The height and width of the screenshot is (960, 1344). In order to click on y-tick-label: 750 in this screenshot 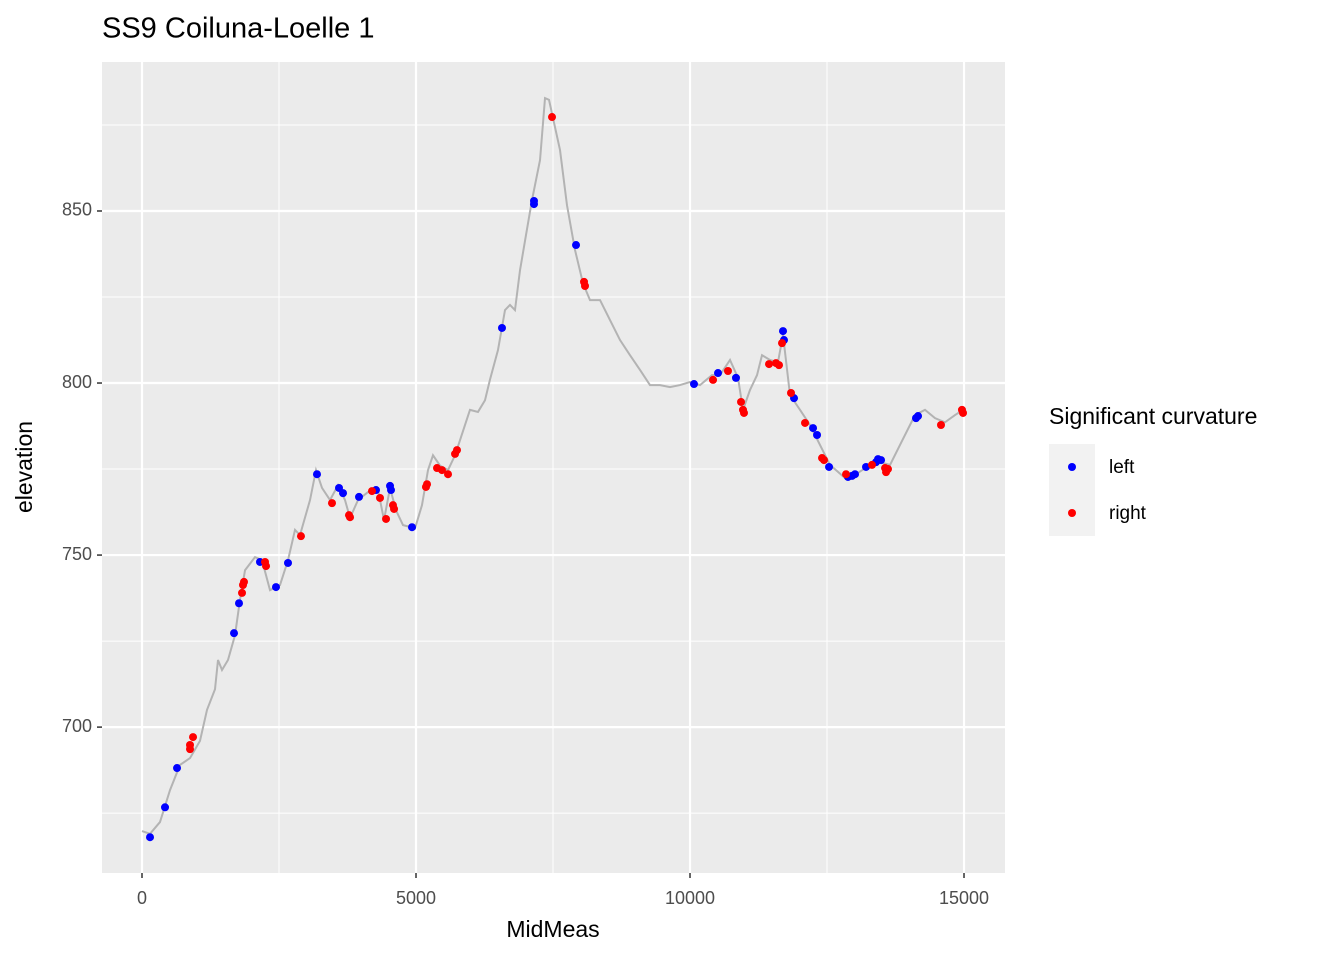, I will do `click(77, 554)`.